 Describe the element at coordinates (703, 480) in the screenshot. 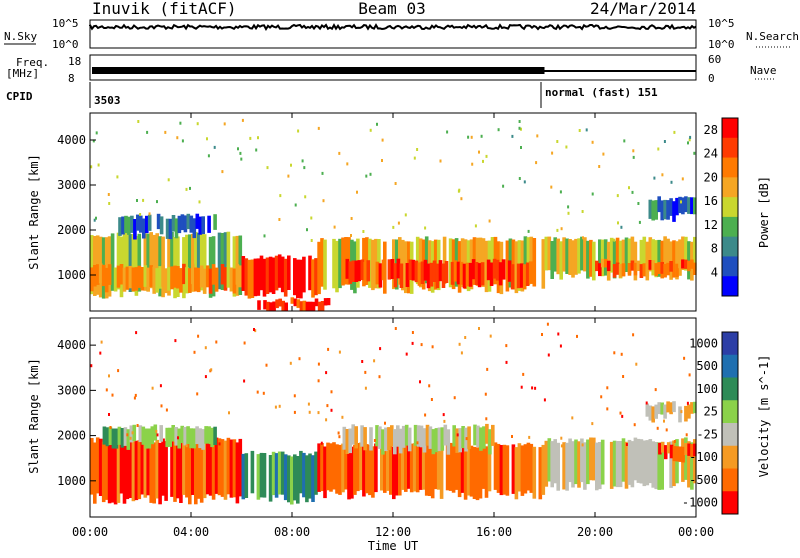

I see `colorbar-tick-label: -500` at that location.